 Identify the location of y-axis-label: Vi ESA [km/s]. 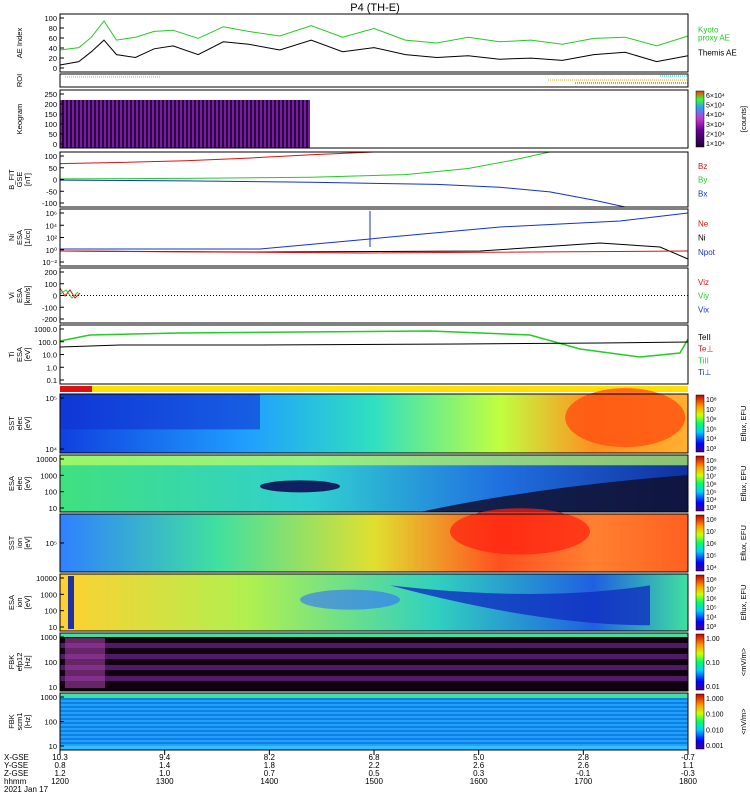
(19, 296).